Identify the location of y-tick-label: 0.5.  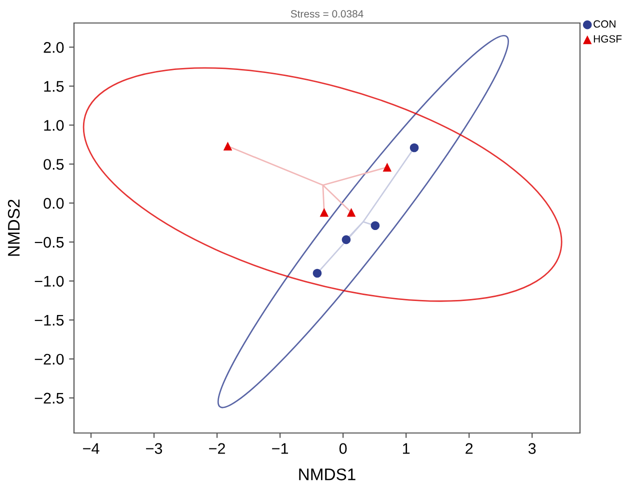
(54, 164).